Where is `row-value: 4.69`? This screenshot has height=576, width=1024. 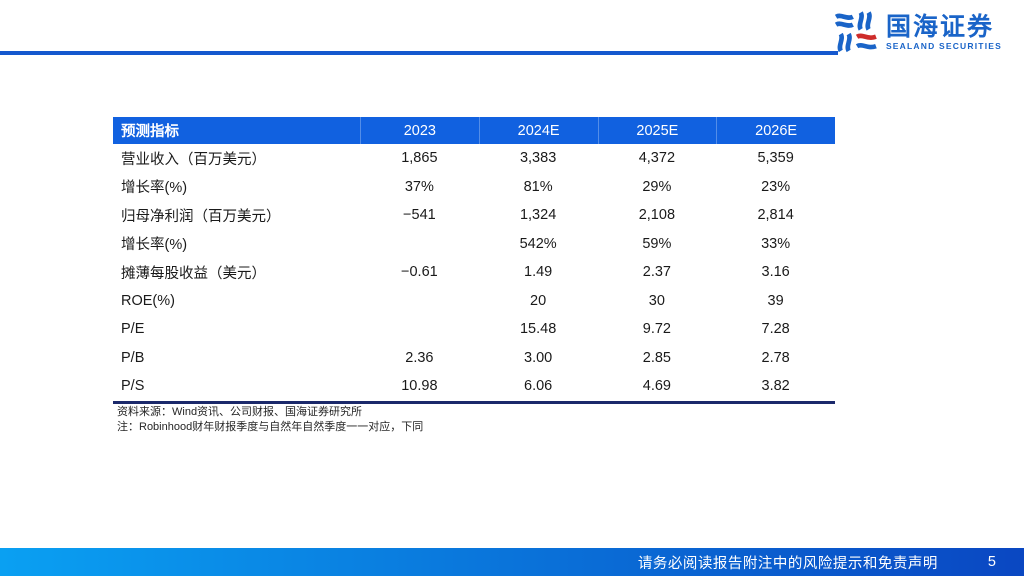
row-value: 4.69 is located at coordinates (656, 386).